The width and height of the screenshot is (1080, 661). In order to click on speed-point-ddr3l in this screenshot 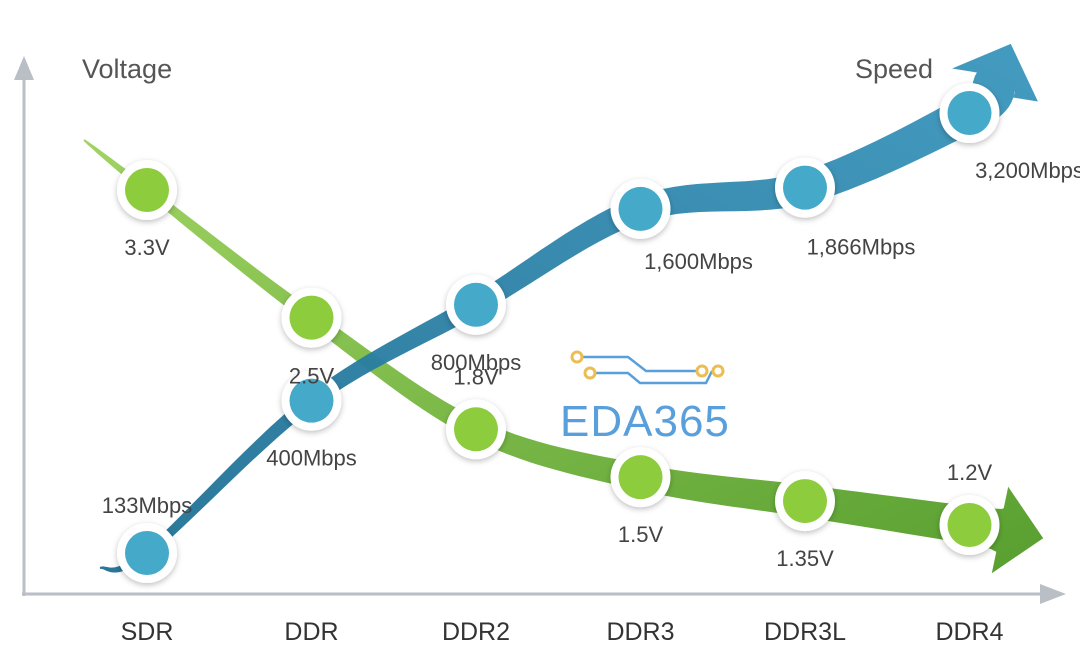, I will do `click(805, 187)`.